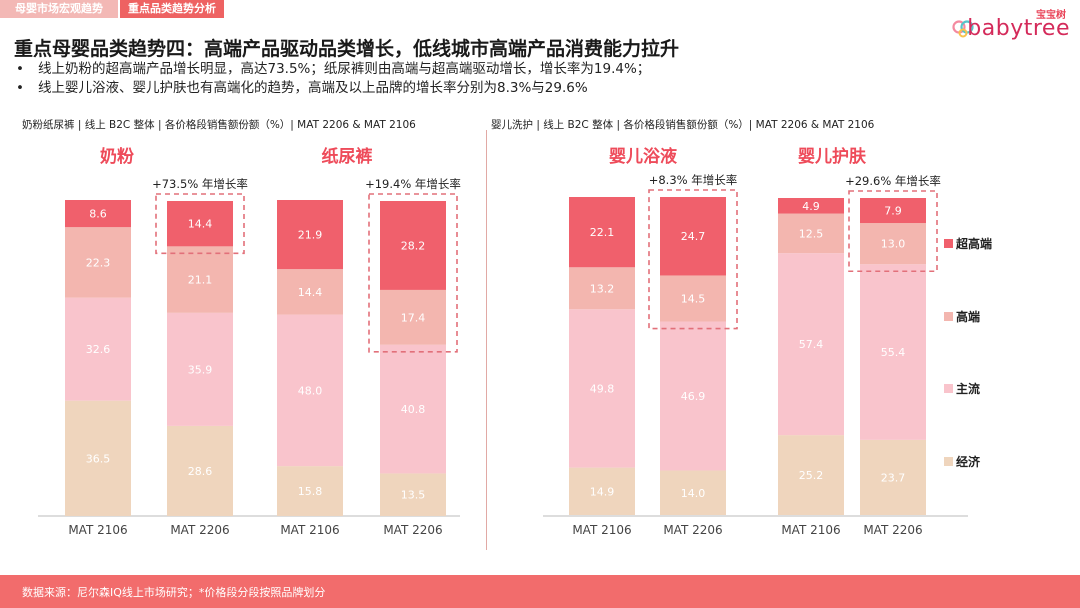  I want to click on group-title: 婴儿护肤, so click(832, 156).